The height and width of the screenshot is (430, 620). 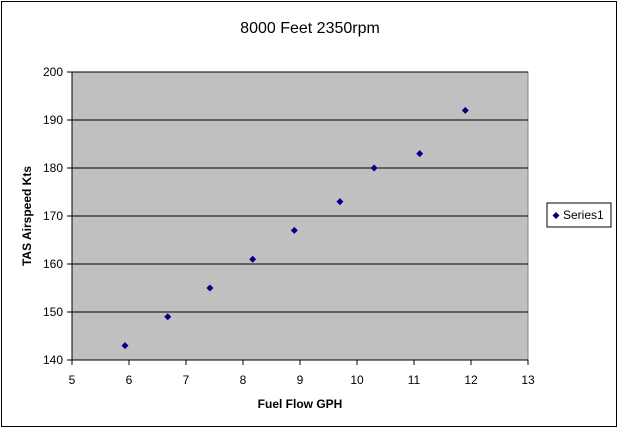 What do you see at coordinates (310, 28) in the screenshot?
I see `chart-title: 8000 Feet 2350rpm` at bounding box center [310, 28].